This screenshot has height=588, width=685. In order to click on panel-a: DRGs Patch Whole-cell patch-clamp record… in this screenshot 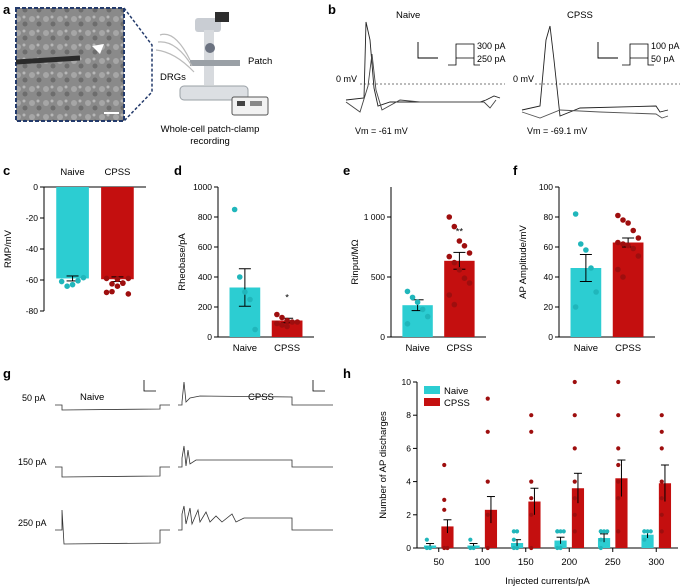, I will do `click(143, 77)`.